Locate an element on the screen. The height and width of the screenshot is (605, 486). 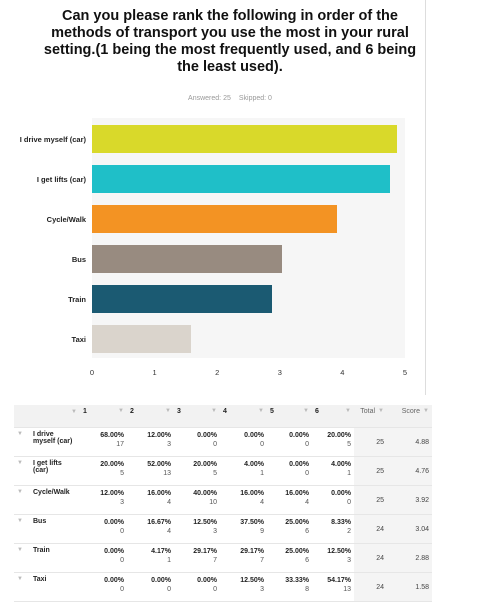
count: 10 is located at coordinates (213, 502).